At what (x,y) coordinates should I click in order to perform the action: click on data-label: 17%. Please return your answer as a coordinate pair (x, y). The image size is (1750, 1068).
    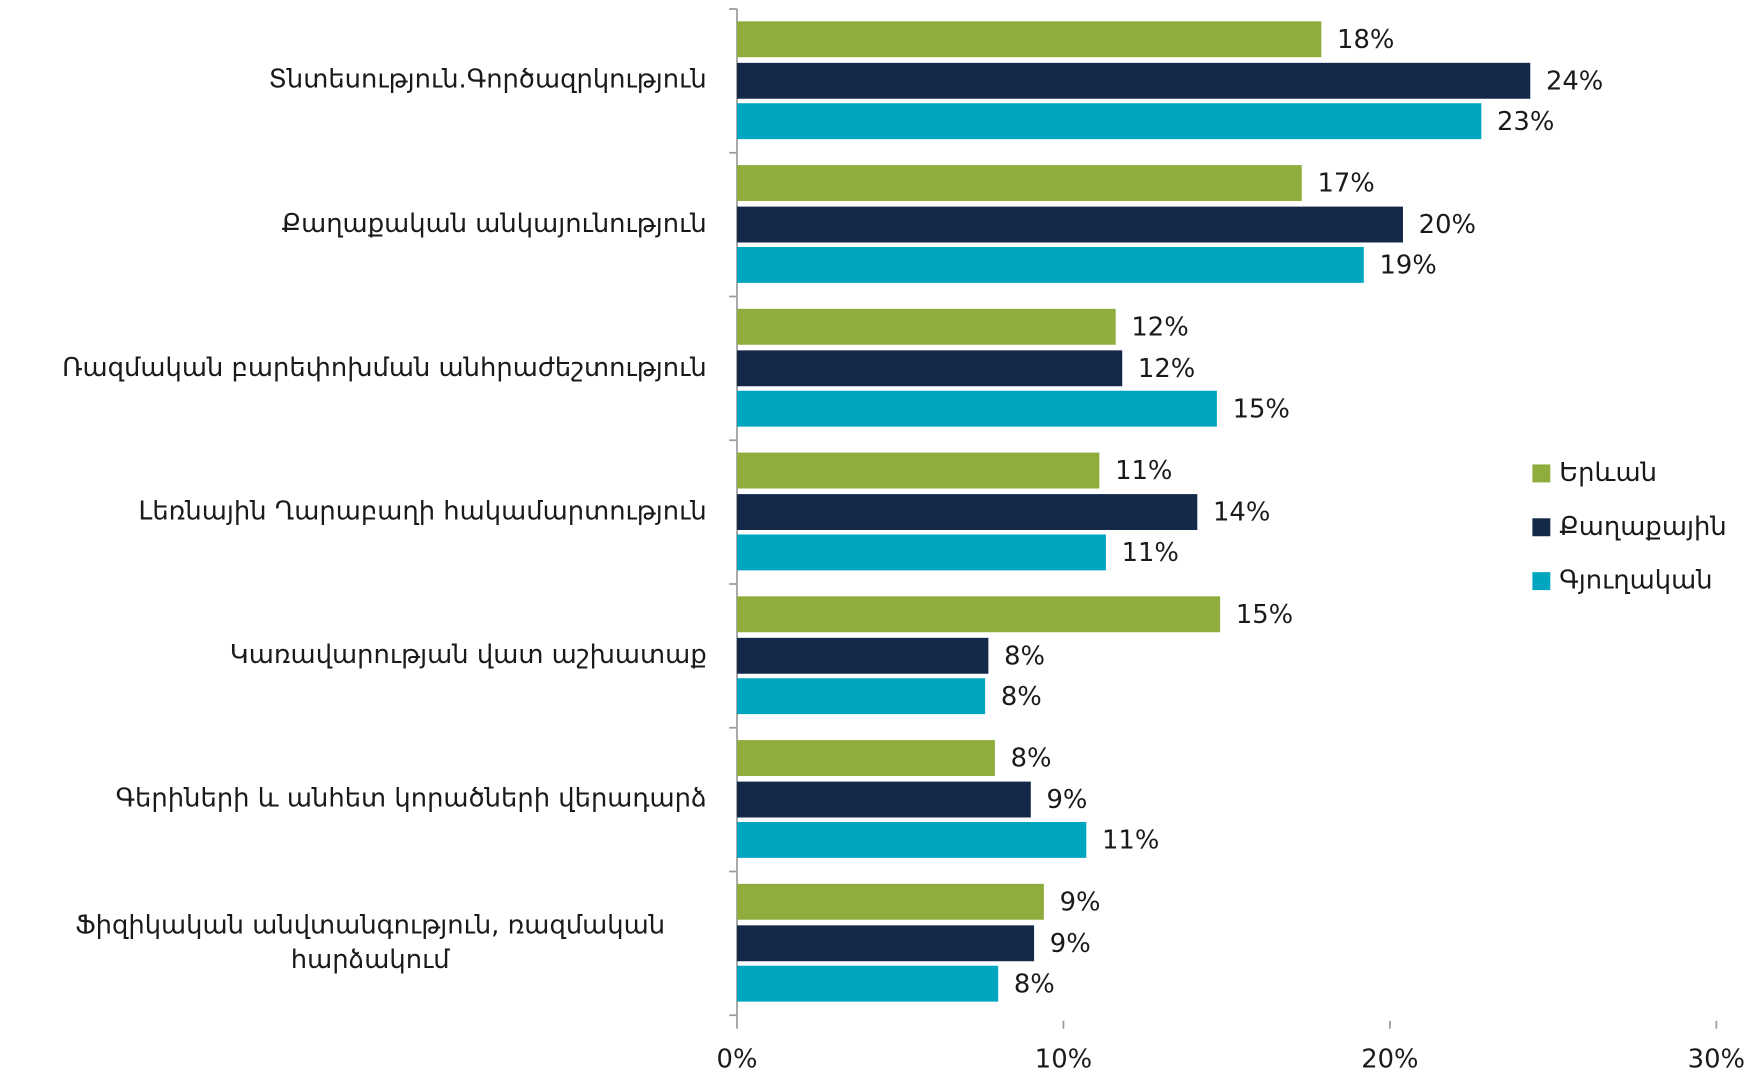
    Looking at the image, I should click on (1345, 184).